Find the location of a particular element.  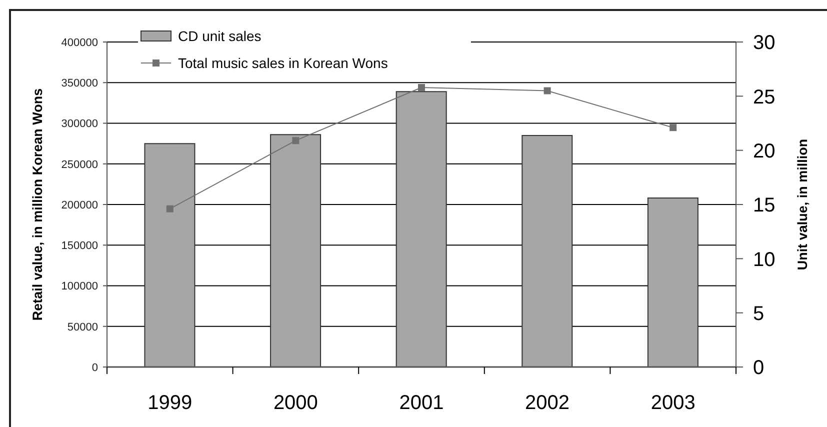

y2-tick-label: 15 is located at coordinates (764, 205).